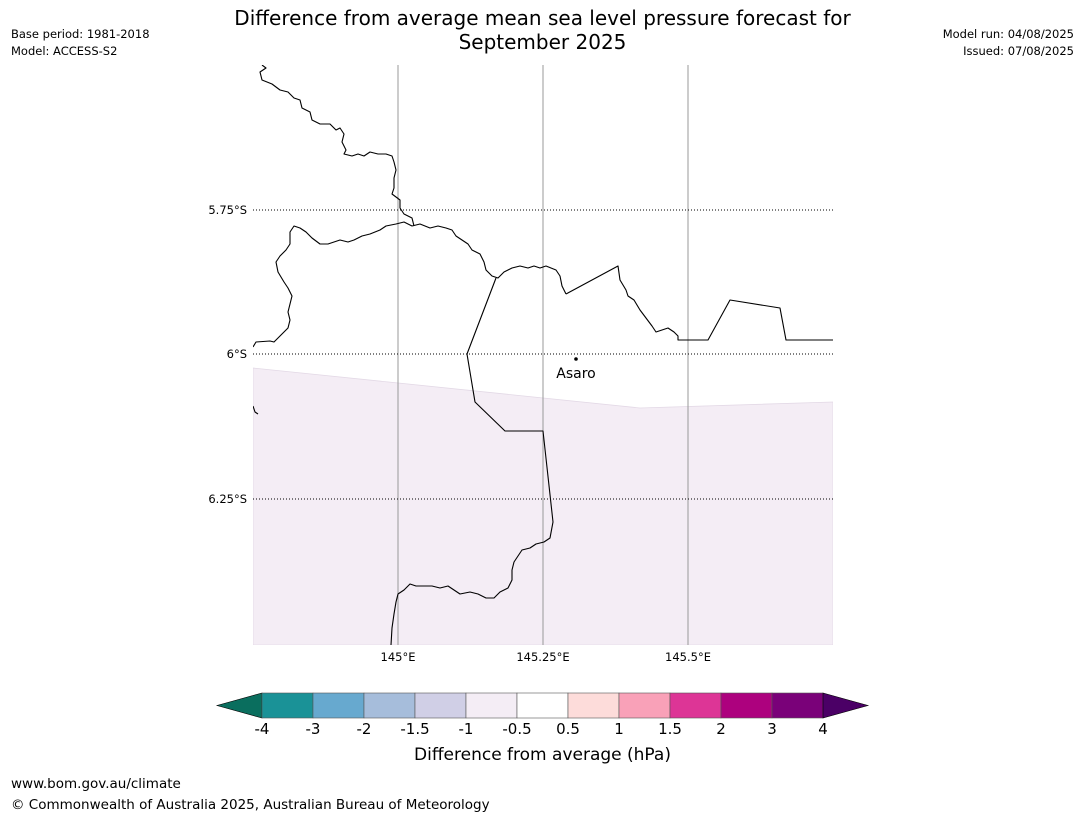 Image resolution: width=1085 pixels, height=816 pixels. I want to click on latitude-label: 5.75°S, so click(227, 210).